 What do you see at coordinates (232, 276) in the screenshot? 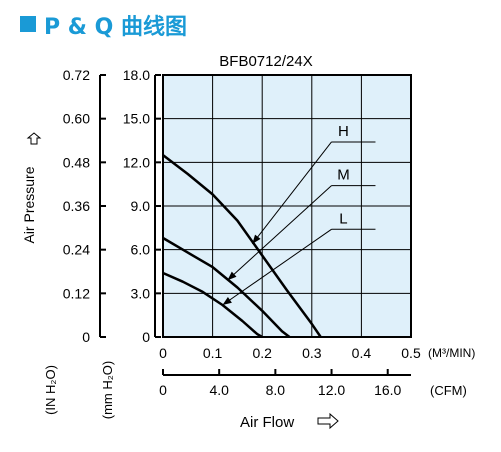
I see `annotation-arrowhead-M` at bounding box center [232, 276].